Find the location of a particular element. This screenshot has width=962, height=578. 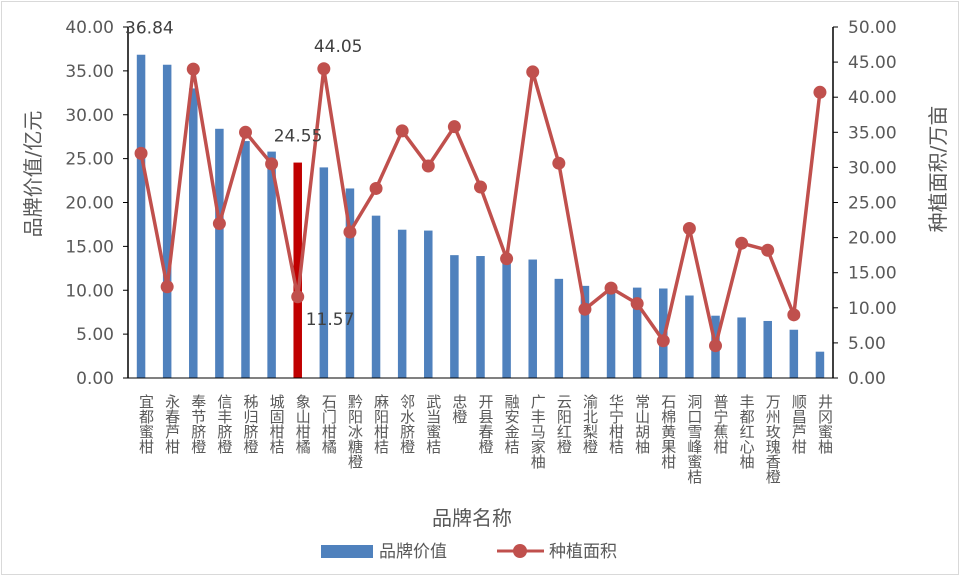

x-axis-title: 品牌名称 is located at coordinates (472, 518).